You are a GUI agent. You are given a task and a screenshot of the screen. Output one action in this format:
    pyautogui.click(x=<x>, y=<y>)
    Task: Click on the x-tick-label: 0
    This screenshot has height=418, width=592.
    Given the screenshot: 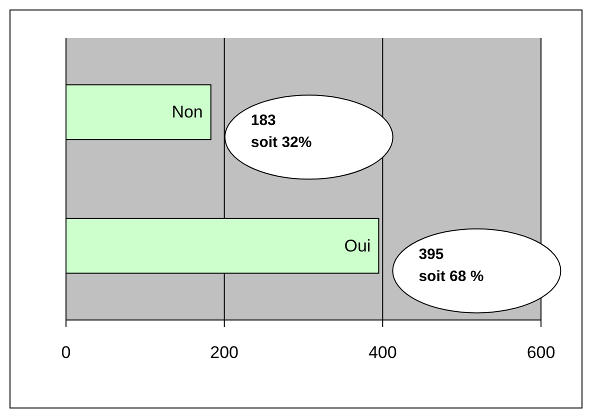 What is the action you would take?
    pyautogui.click(x=66, y=352)
    